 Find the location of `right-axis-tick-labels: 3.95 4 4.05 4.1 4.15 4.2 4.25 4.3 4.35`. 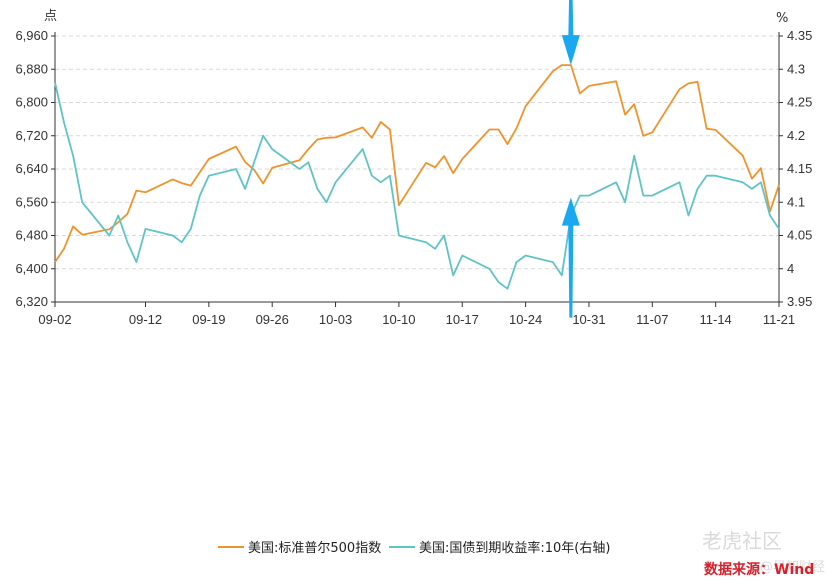

right-axis-tick-labels: 3.95 4 4.05 4.1 4.15 4.2 4.25 4.3 4.35 is located at coordinates (799, 168).